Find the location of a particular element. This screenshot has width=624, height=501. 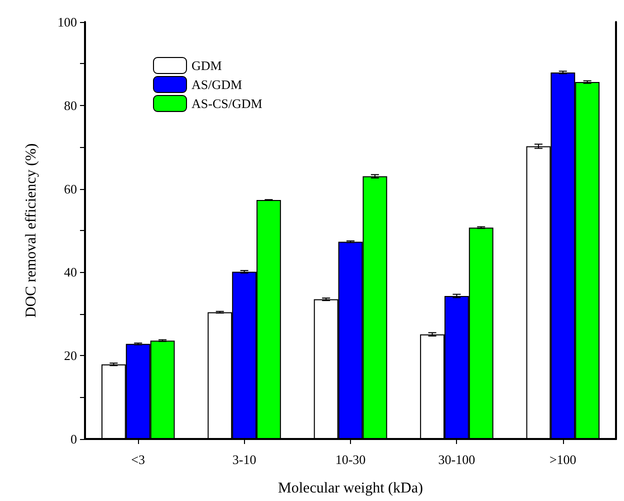

y-tick-label: 20 is located at coordinates (70, 356).